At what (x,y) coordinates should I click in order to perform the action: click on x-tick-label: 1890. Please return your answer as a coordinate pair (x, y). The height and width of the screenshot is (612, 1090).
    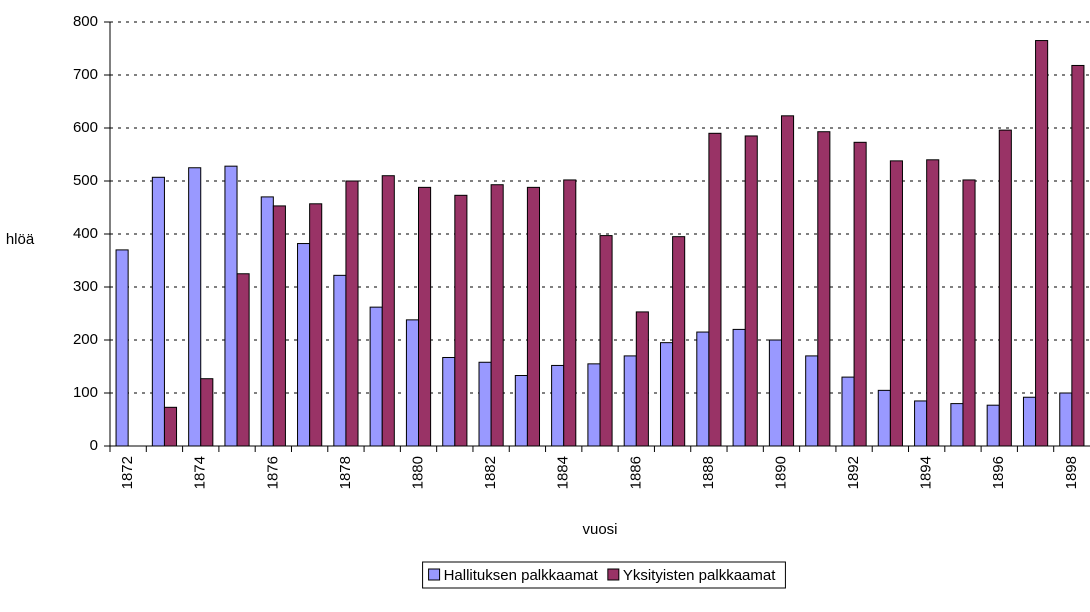
    Looking at the image, I should click on (780, 472).